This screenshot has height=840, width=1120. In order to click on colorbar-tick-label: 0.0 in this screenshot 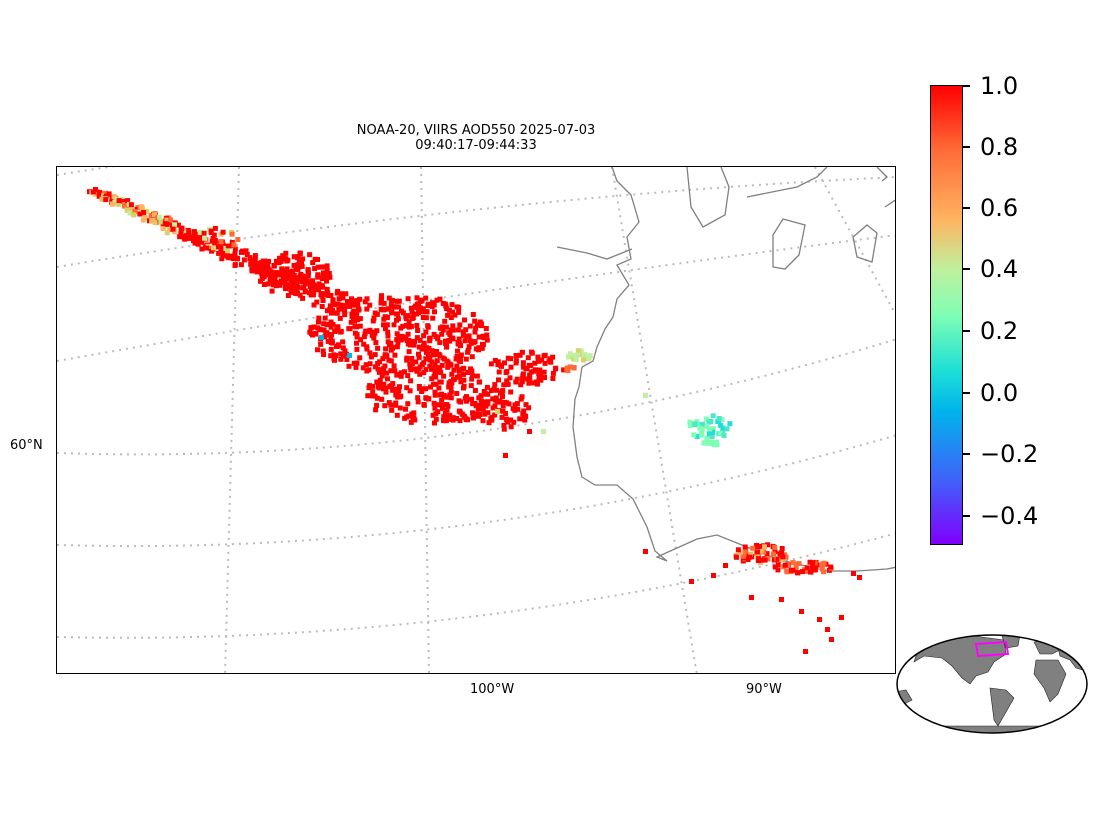, I will do `click(999, 393)`.